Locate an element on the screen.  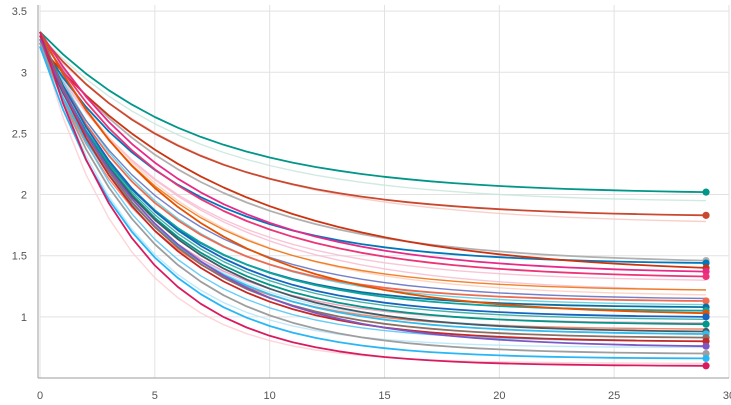
y-tick-label: 3.5 is located at coordinates (19, 12).